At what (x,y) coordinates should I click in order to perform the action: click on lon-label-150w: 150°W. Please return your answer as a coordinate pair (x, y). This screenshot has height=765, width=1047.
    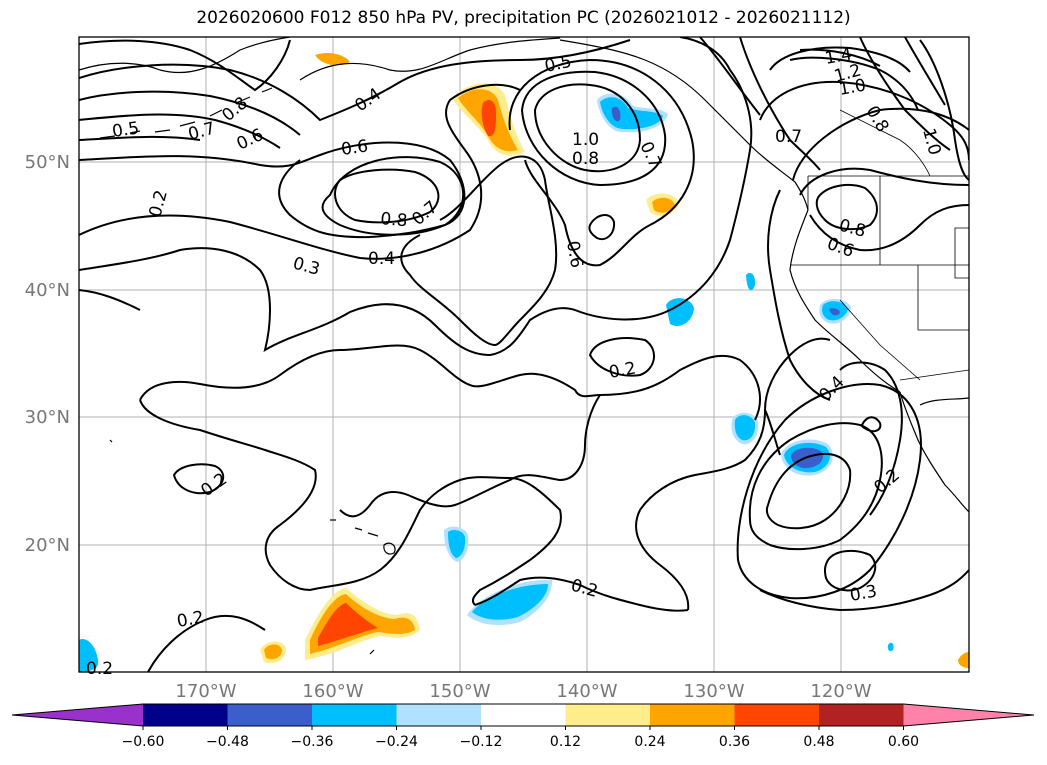
    Looking at the image, I should click on (459, 691).